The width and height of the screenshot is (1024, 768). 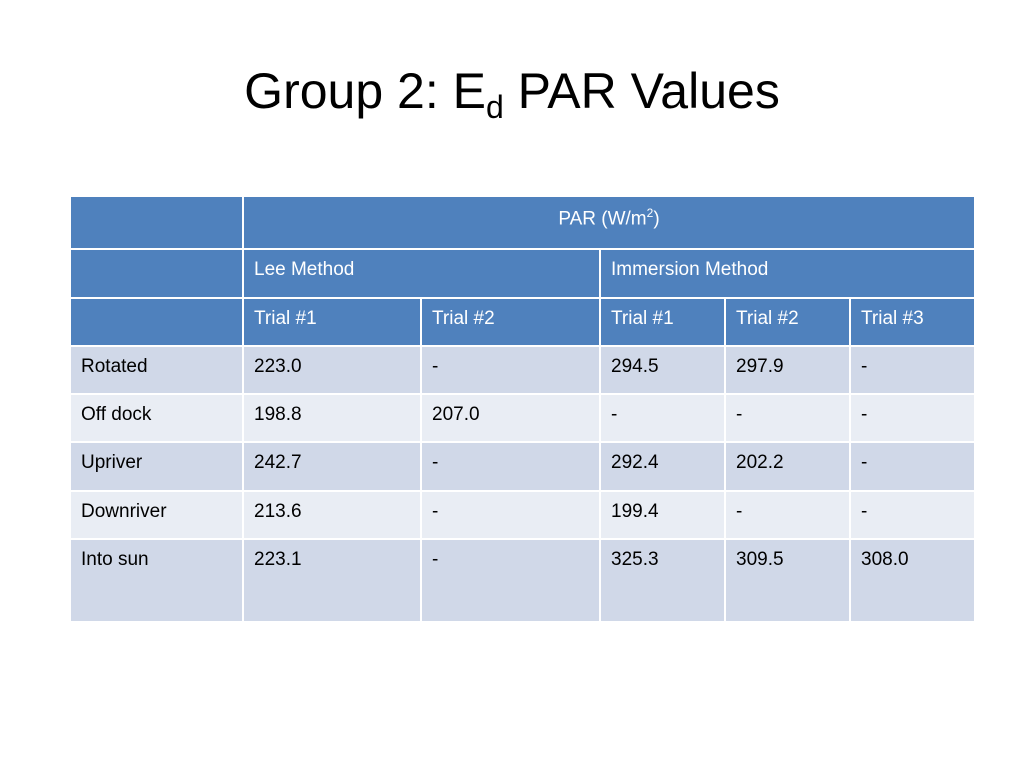 I want to click on table-cell: 223.1, so click(x=332, y=580).